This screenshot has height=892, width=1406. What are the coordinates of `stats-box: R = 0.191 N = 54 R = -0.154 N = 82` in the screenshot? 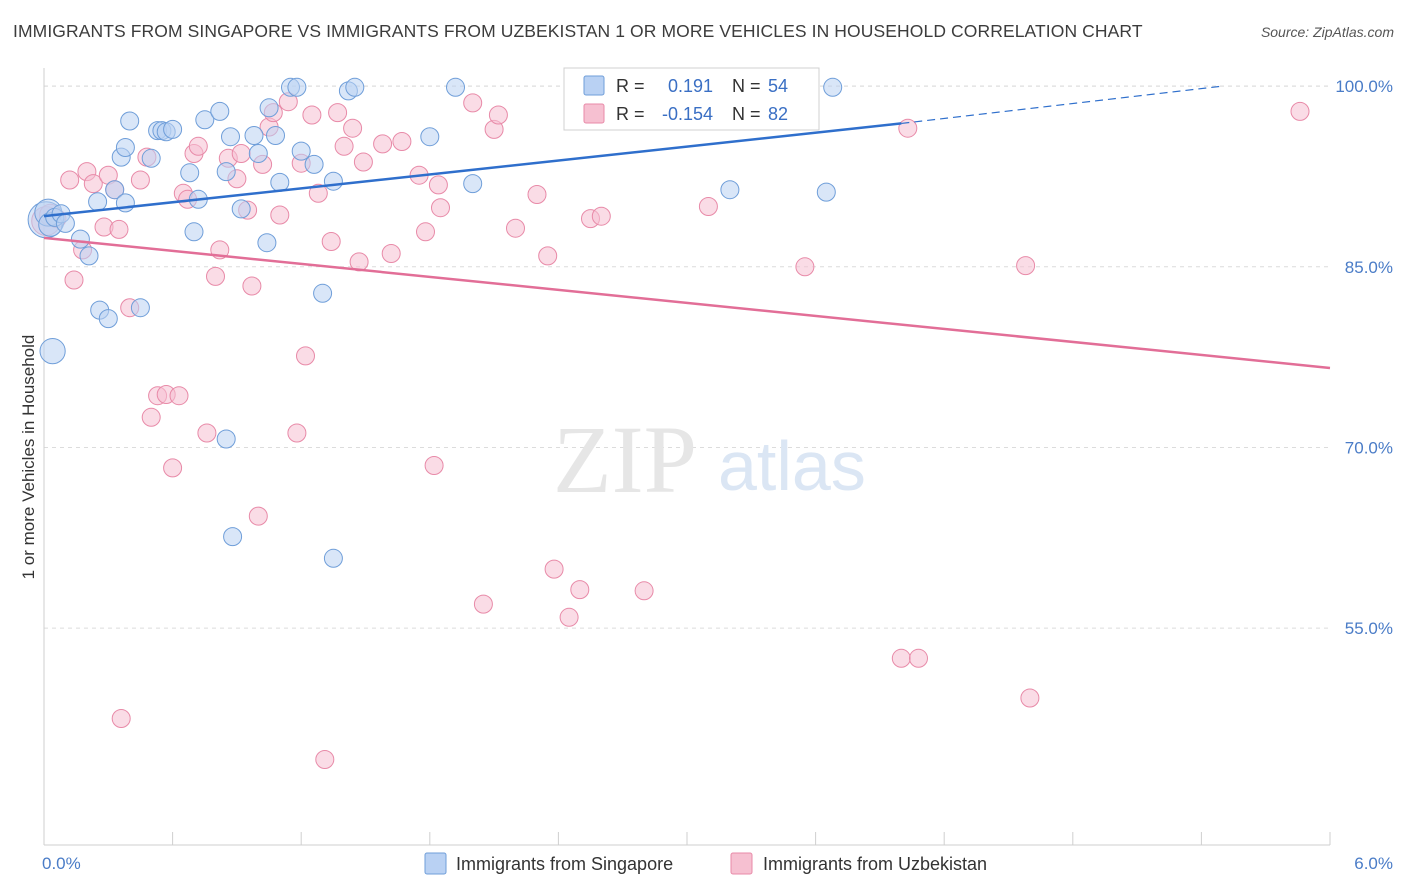 It's located at (691, 99).